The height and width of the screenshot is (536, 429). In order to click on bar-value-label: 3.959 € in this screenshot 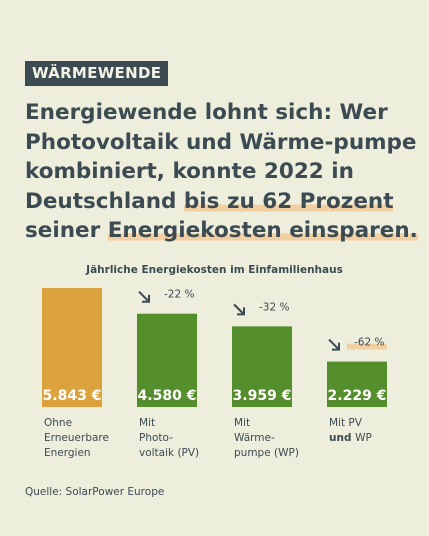, I will do `click(262, 396)`.